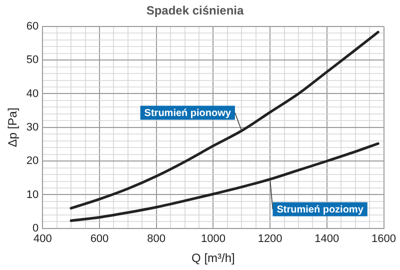  I want to click on x-tick-label: 1600, so click(384, 239).